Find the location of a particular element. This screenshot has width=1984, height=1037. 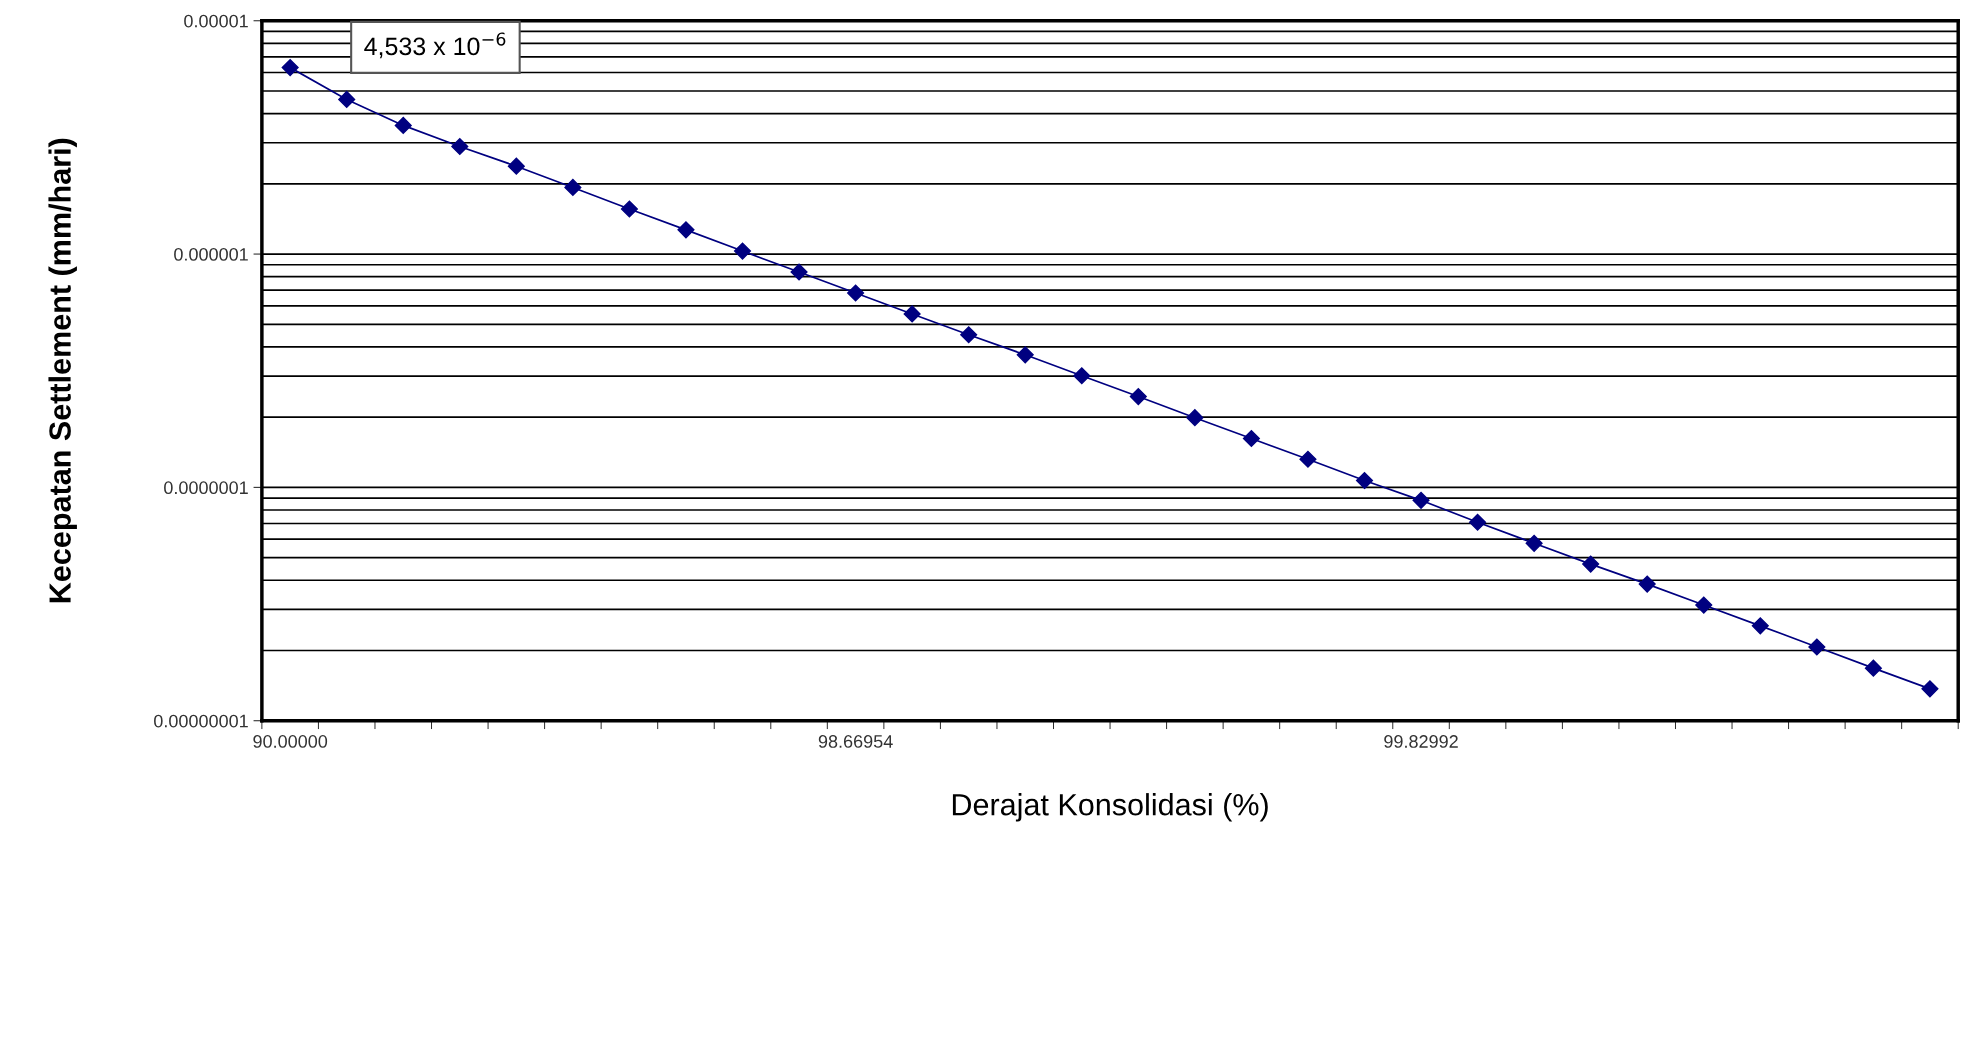

y-tick-label: 0.000001 is located at coordinates (211, 254).